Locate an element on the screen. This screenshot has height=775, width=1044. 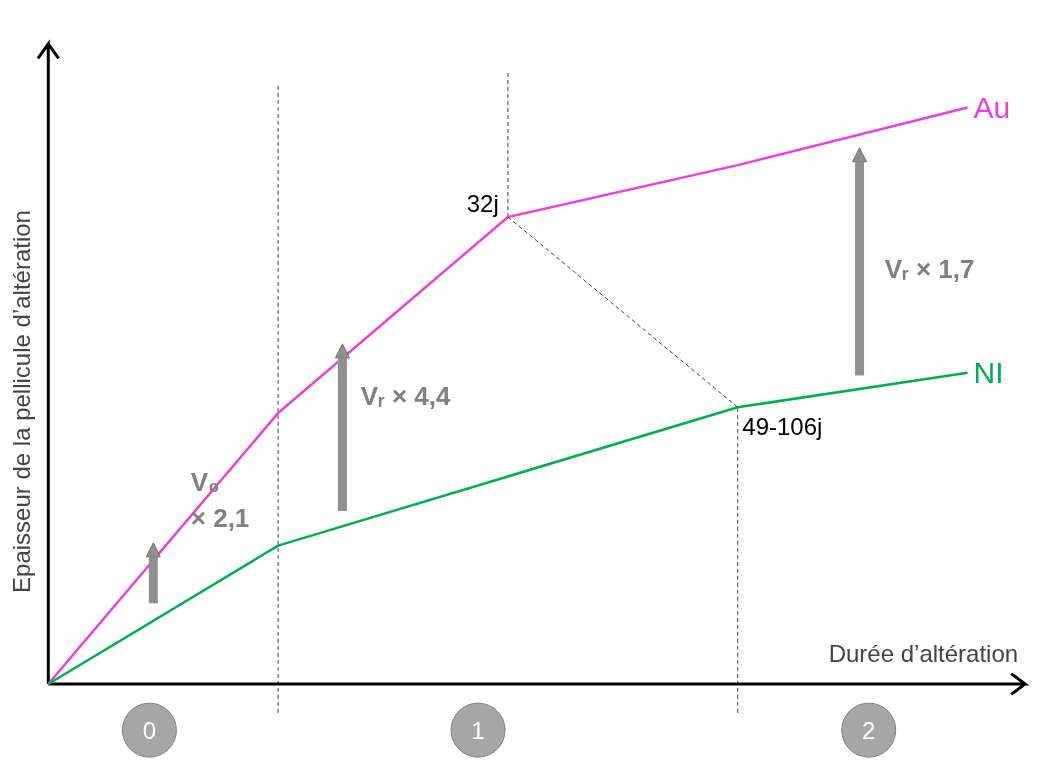
annotation: 49-106j is located at coordinates (782, 427).